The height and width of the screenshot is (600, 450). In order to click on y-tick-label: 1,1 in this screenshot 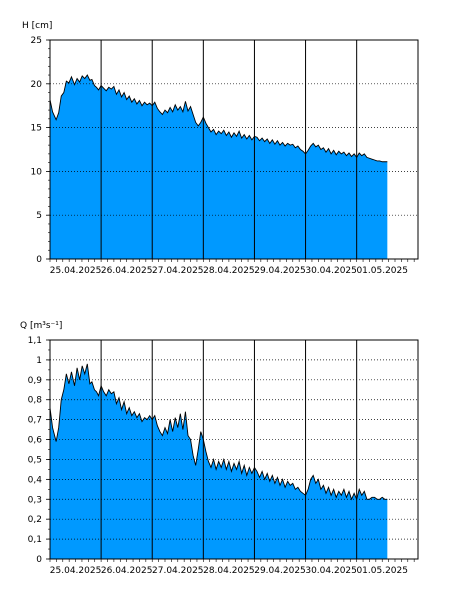, I will do `click(35, 341)`.